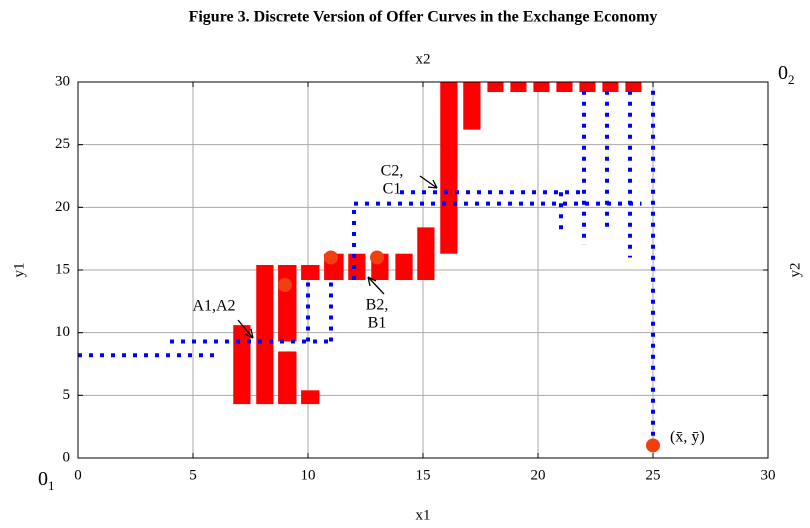 This screenshot has width=810, height=528. What do you see at coordinates (392, 171) in the screenshot?
I see `annotation: C2,` at bounding box center [392, 171].